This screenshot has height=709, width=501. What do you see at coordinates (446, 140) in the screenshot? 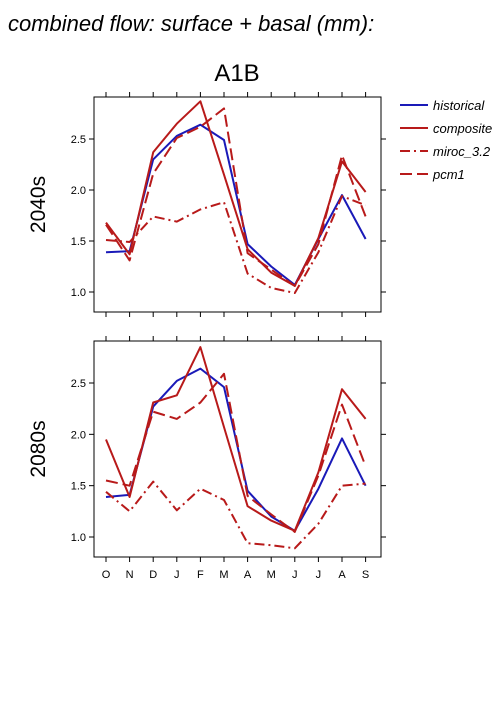
I see `legend: historical composite miroc_3.2 pcm1` at bounding box center [446, 140].